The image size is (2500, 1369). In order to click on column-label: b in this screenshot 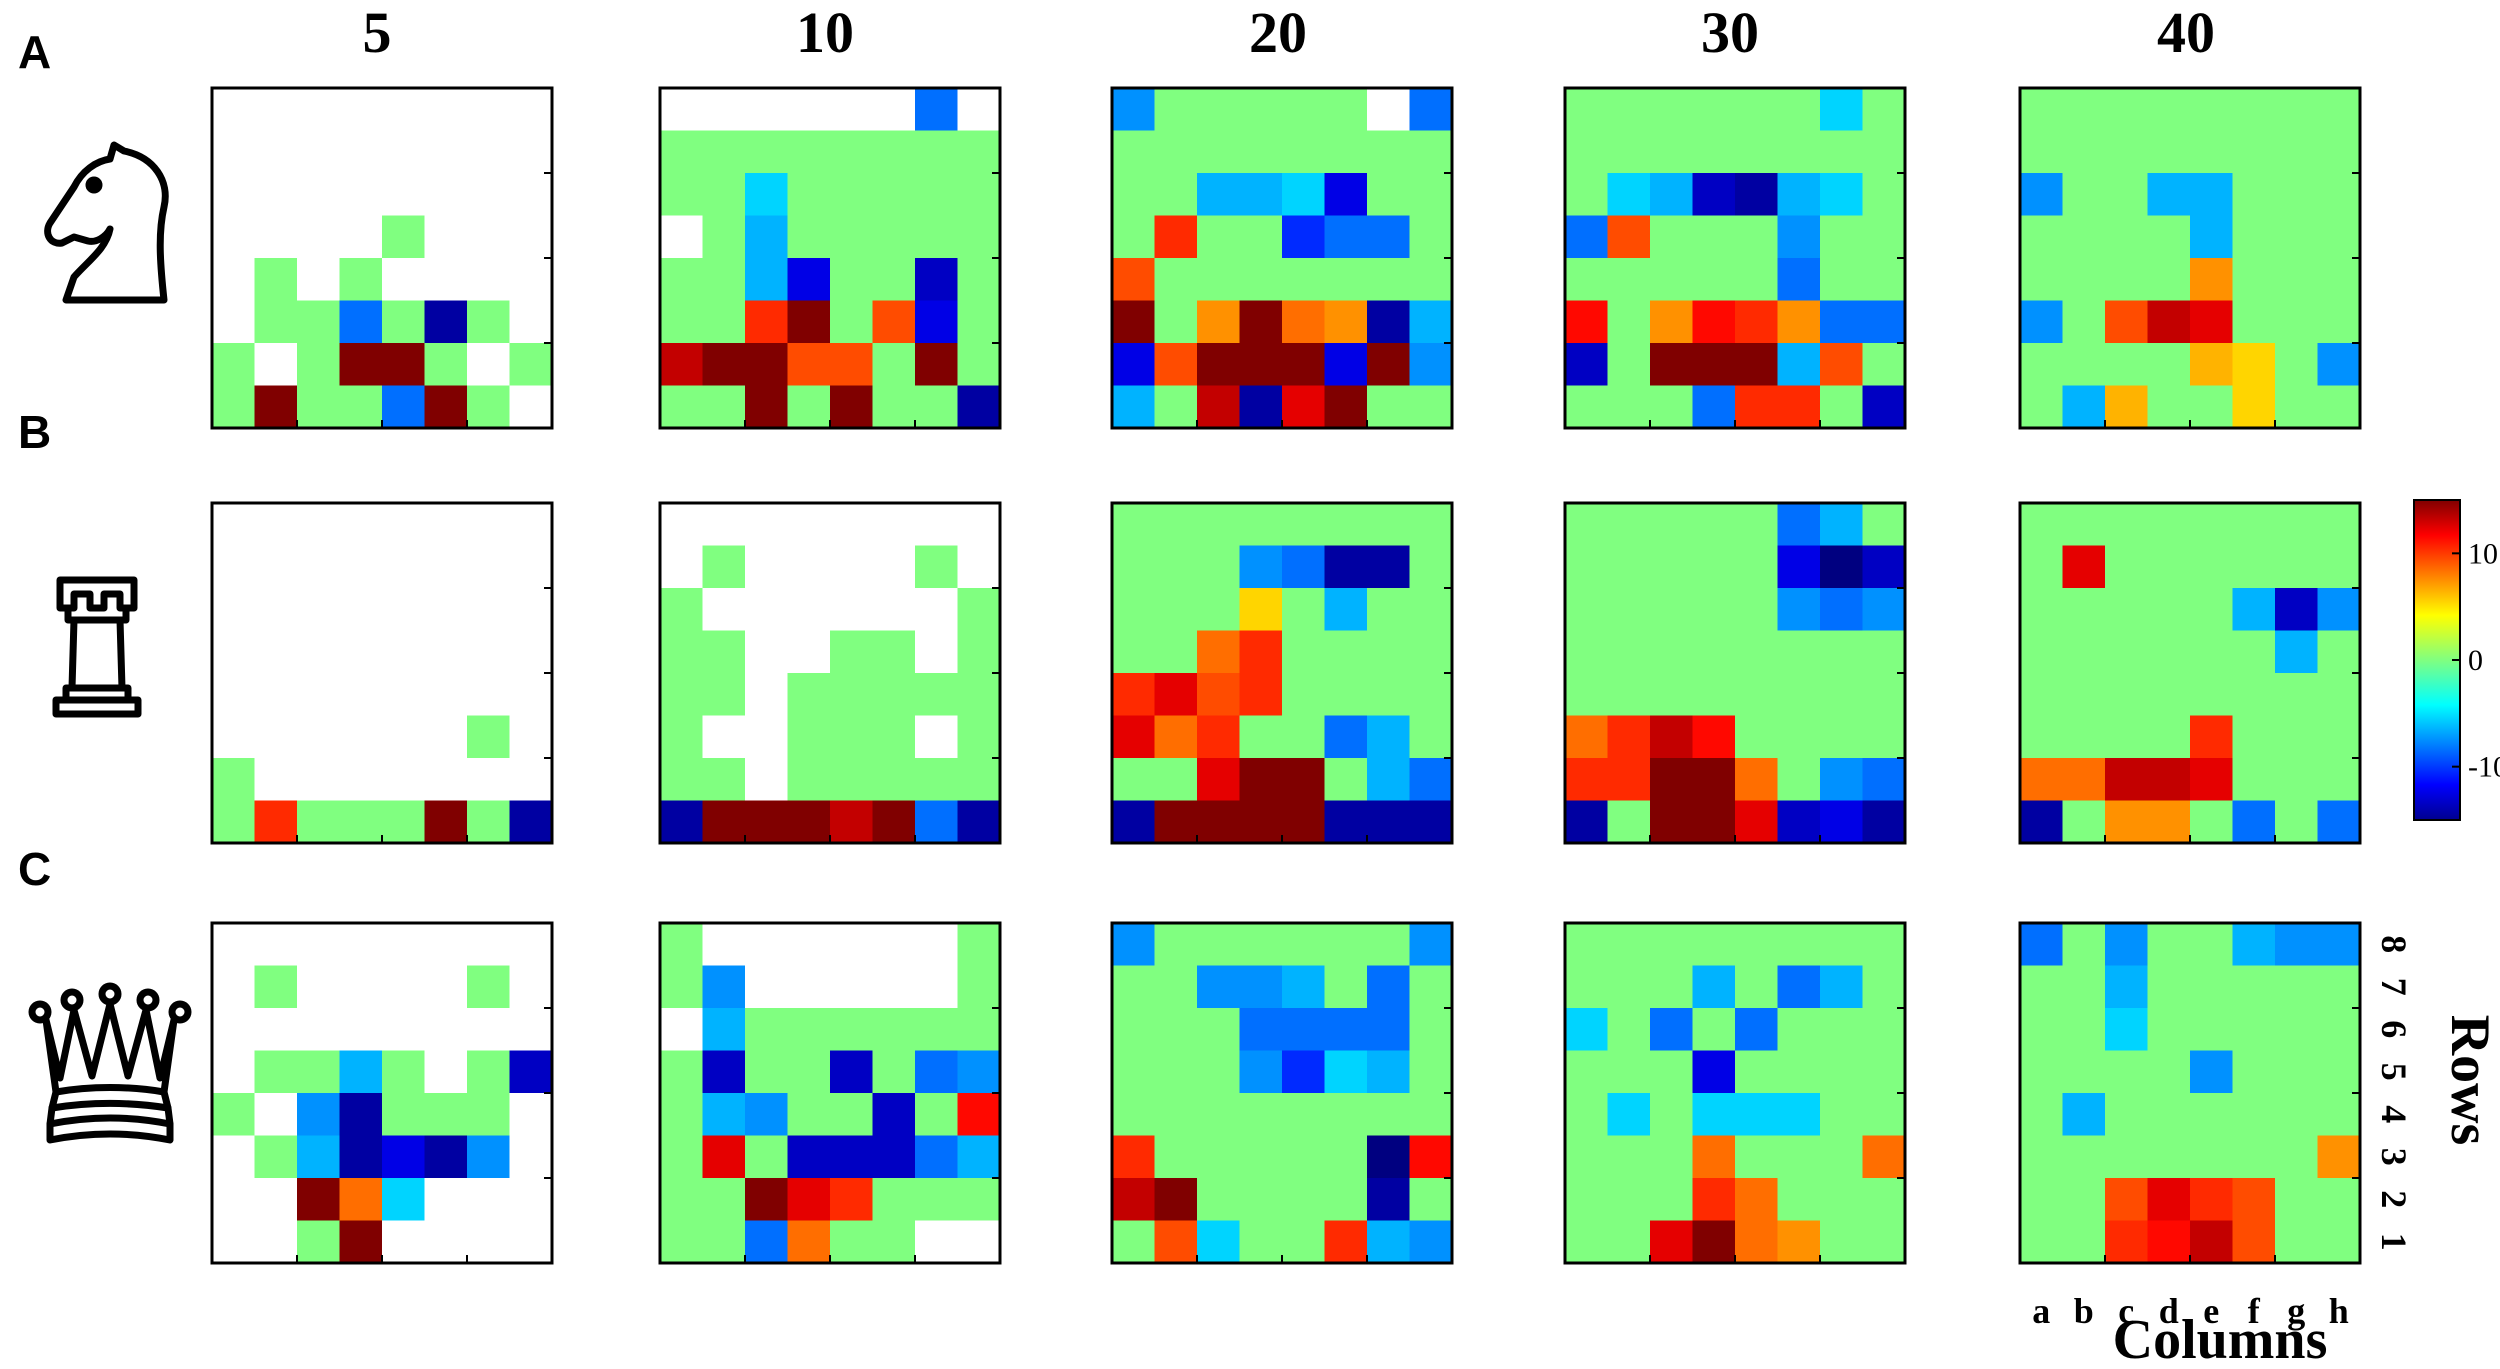, I will do `click(2084, 1311)`.